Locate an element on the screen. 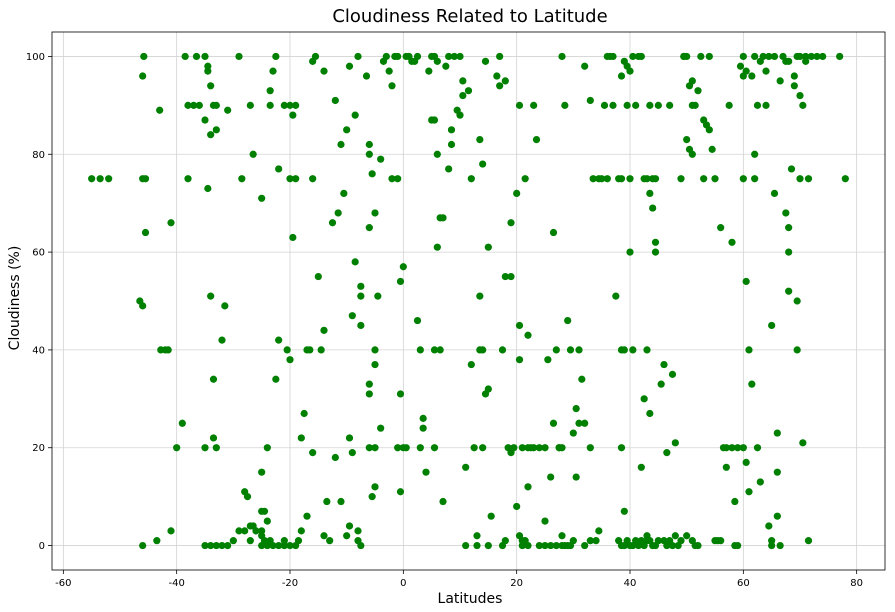 The width and height of the screenshot is (895, 612). x-tick-label: 20 is located at coordinates (516, 583).